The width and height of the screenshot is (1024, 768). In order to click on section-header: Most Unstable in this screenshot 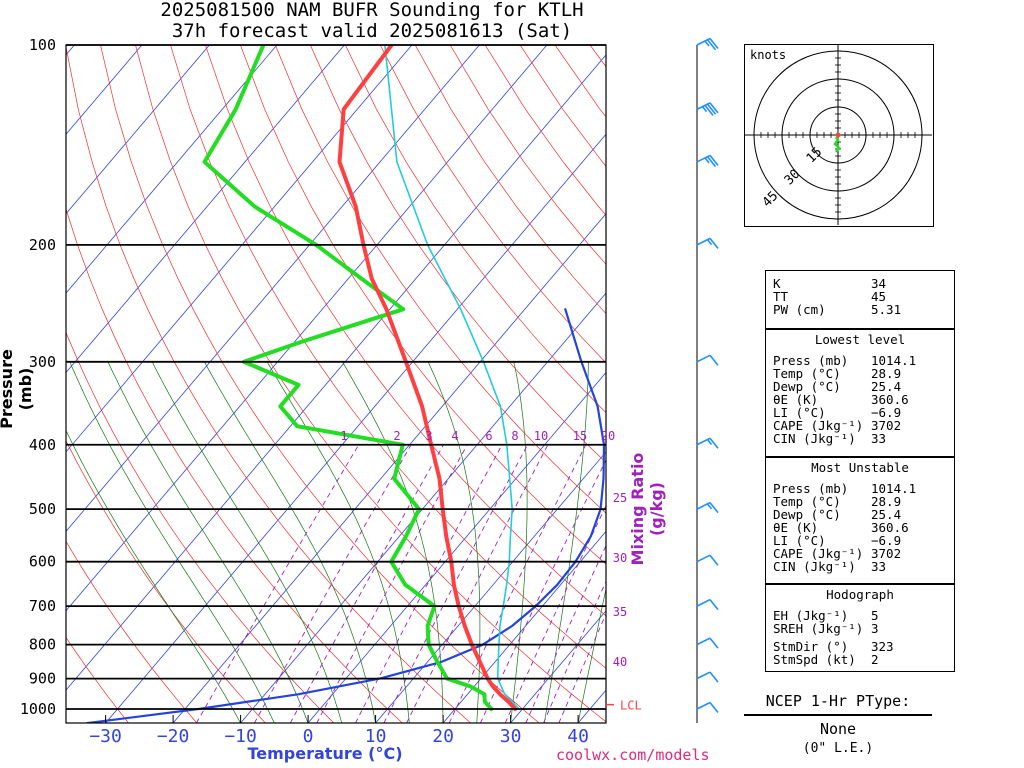, I will do `click(860, 467)`.